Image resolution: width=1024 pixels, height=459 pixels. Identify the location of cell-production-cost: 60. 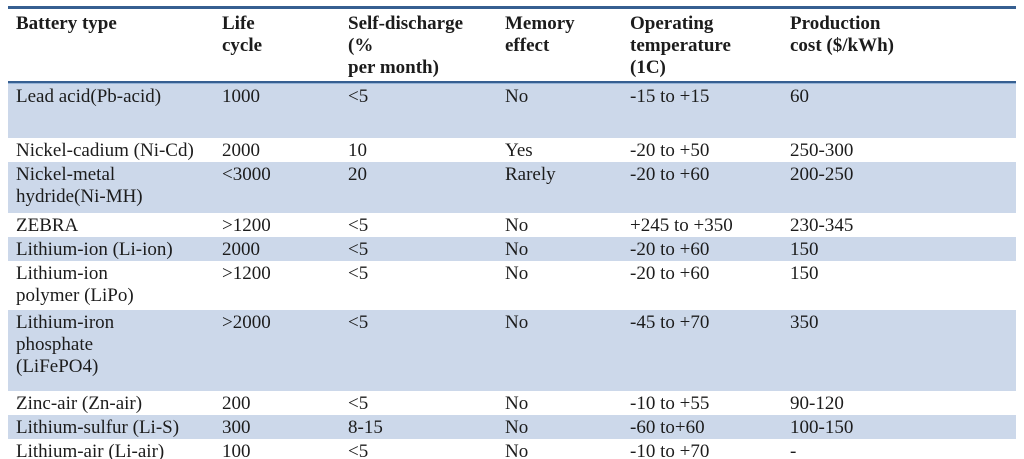
(899, 110).